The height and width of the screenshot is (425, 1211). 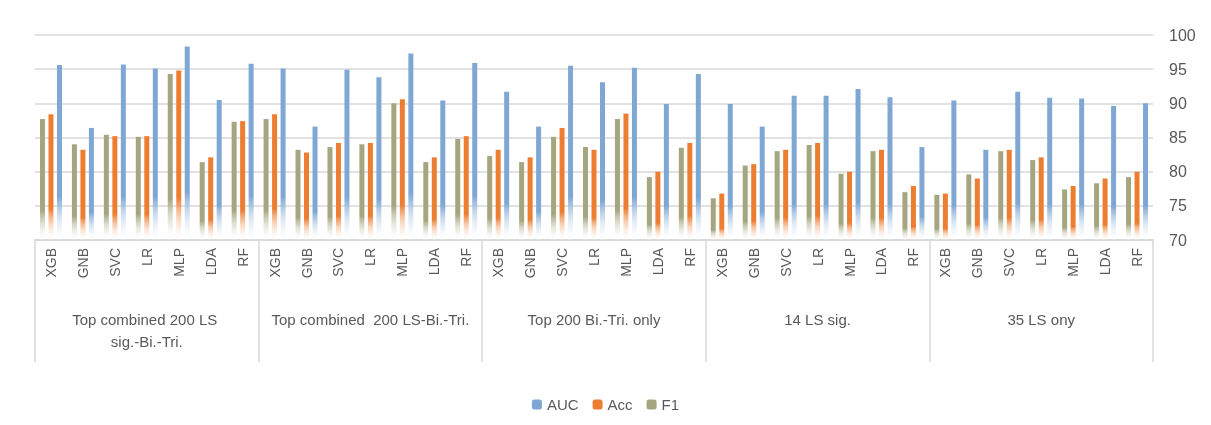 I want to click on legend-label: AUC, so click(x=562, y=404).